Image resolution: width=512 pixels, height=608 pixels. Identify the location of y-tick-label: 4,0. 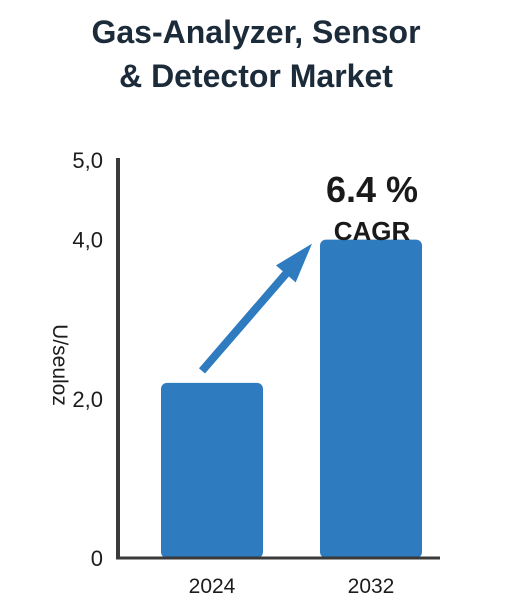
(87, 240).